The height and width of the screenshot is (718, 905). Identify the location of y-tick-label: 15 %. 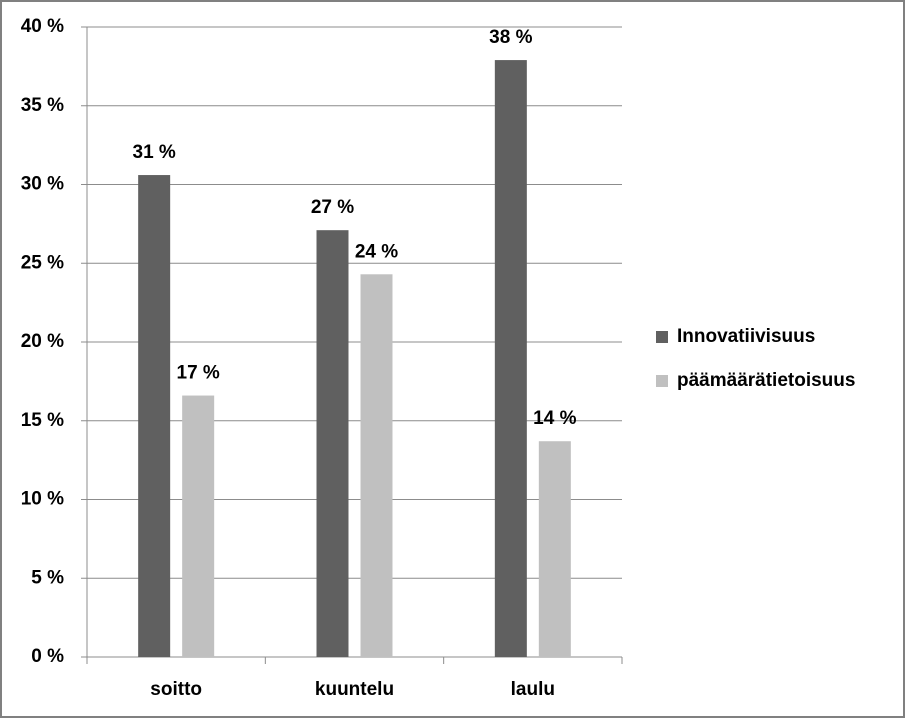
(42, 420).